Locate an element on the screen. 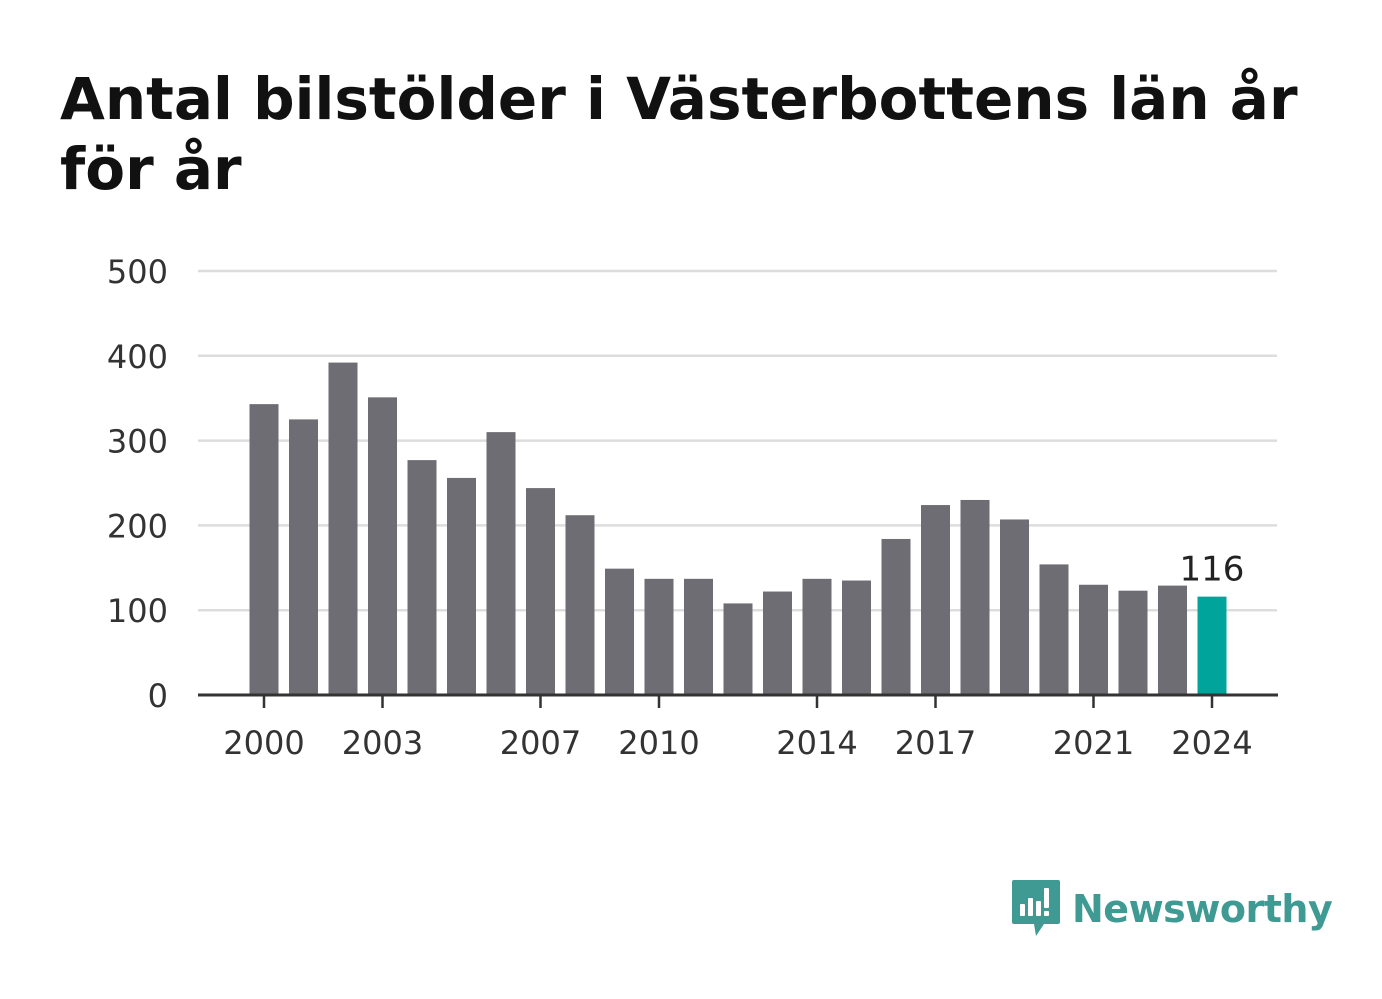 The image size is (1382, 999). x-tick-label-2021: 2021 is located at coordinates (1093, 743).